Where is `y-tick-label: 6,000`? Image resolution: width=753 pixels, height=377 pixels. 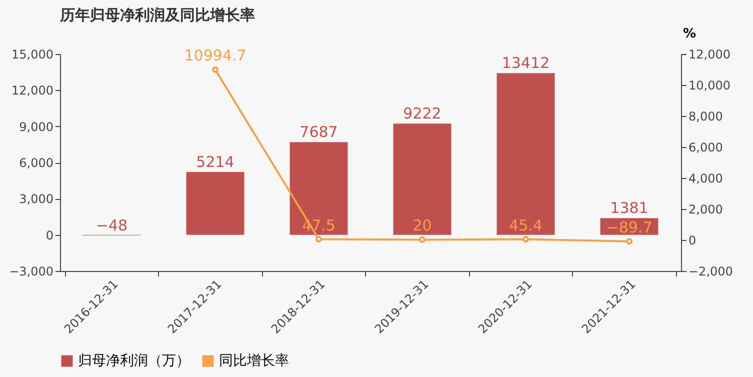 y-tick-label: 6,000 is located at coordinates (36, 163).